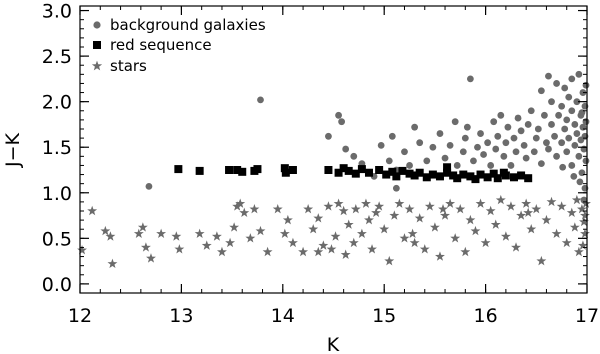 Image resolution: width=600 pixels, height=354 pixels. Describe the element at coordinates (128, 66) in the screenshot. I see `legend-label-stars: stars` at that location.